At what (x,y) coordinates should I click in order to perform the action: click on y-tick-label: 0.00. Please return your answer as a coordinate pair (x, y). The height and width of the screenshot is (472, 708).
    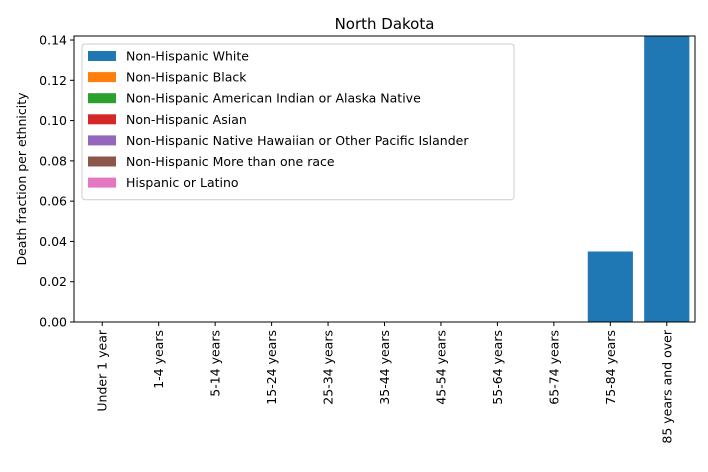
    Looking at the image, I should click on (53, 322).